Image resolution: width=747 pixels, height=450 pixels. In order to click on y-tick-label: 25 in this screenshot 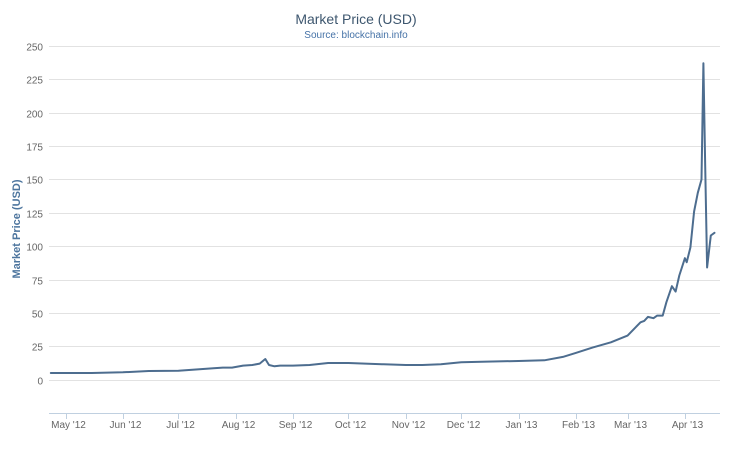, I will do `click(38, 348)`.